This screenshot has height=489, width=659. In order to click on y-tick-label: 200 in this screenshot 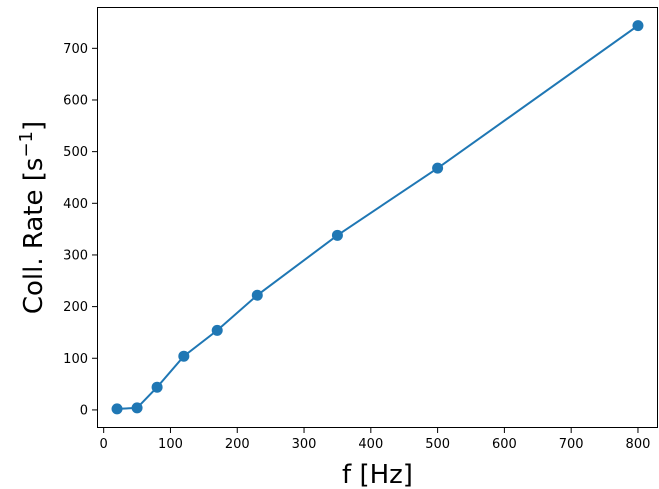, I will do `click(75, 307)`.